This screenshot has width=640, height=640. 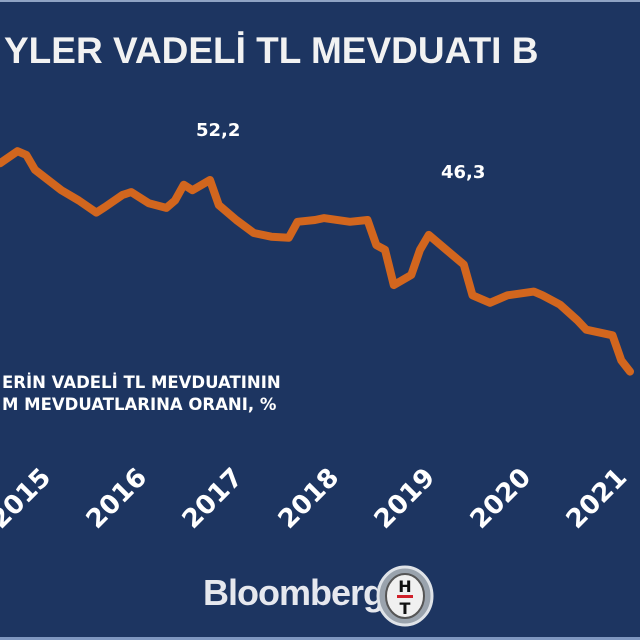 What do you see at coordinates (139, 404) in the screenshot?
I see `subtitle-line-2: M MEVDUATLARINA ORANI, %` at bounding box center [139, 404].